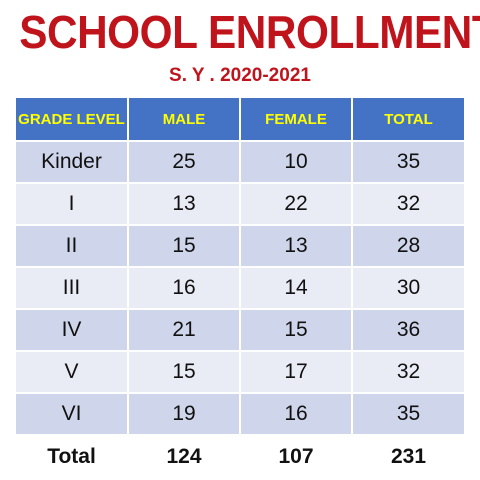 The height and width of the screenshot is (480, 480). What do you see at coordinates (296, 329) in the screenshot?
I see `female-cell: 15` at bounding box center [296, 329].